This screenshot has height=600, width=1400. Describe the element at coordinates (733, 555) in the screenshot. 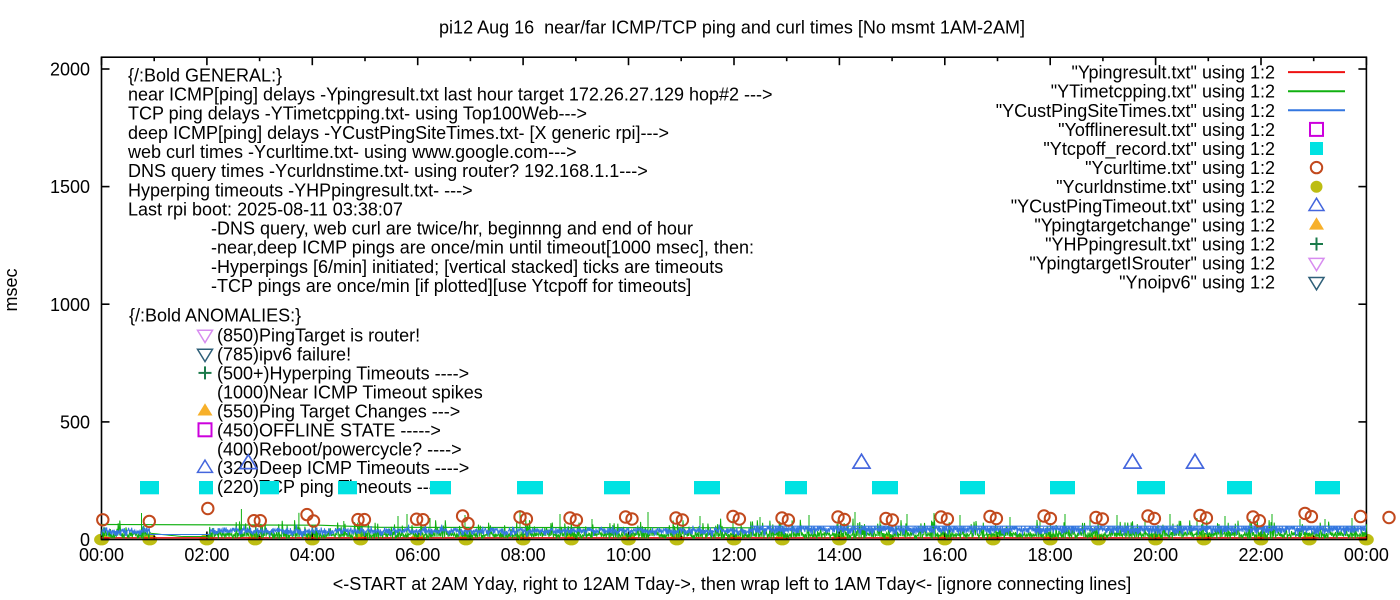

I see `svg-text: 12:00` at that location.